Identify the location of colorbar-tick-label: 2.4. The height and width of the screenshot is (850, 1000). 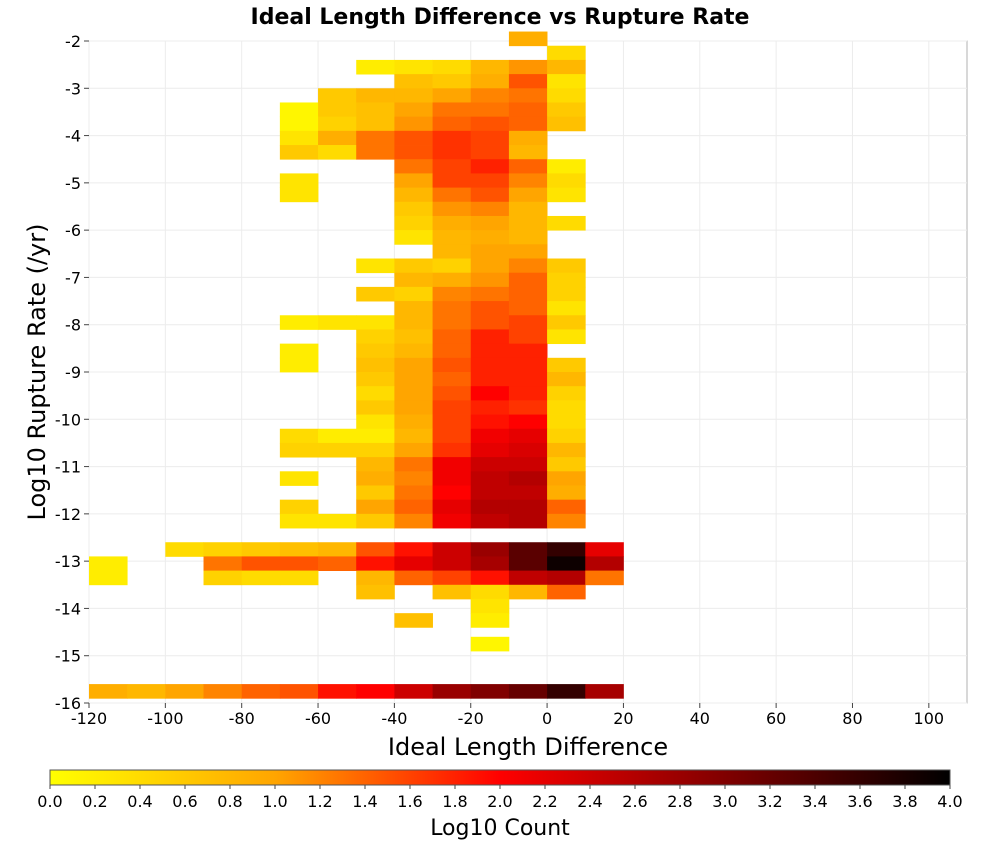
(589, 801).